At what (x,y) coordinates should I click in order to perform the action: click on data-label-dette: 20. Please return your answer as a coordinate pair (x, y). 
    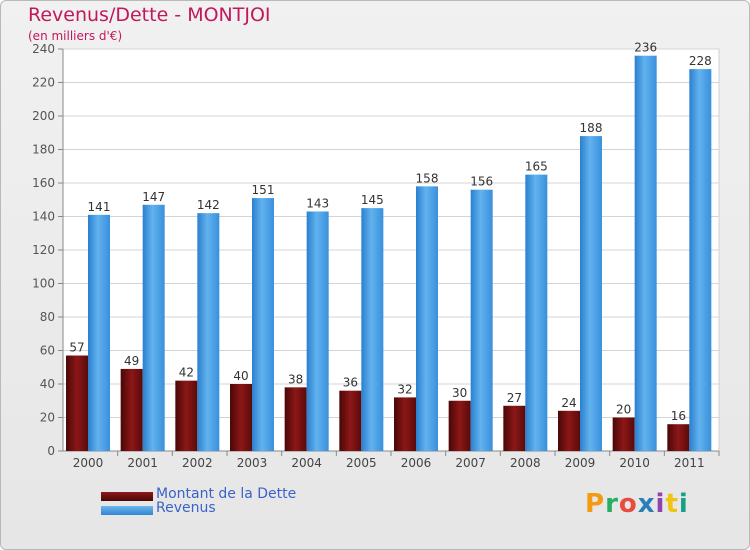
    Looking at the image, I should click on (623, 410).